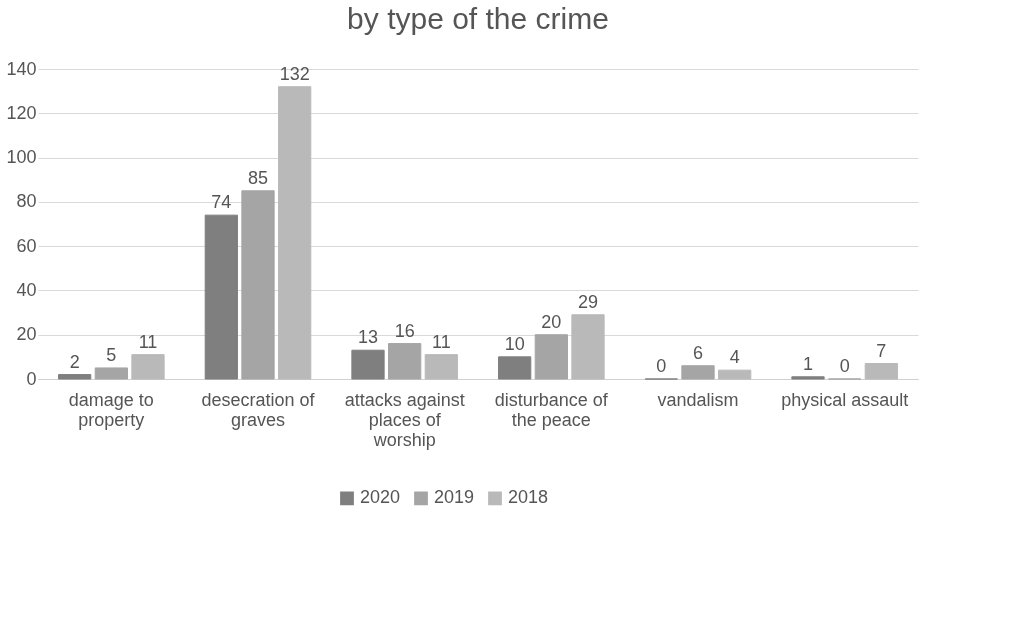  I want to click on data-label: 5, so click(111, 354).